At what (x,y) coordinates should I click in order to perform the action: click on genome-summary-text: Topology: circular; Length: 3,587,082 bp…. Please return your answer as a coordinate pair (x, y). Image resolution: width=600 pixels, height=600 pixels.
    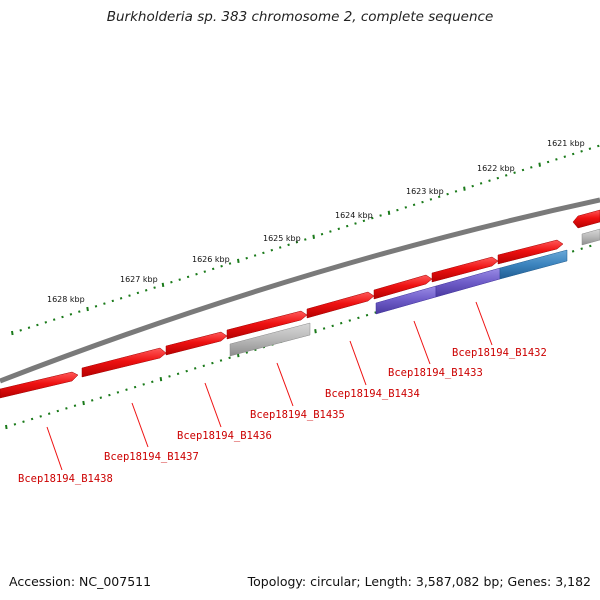
    Looking at the image, I should click on (419, 581).